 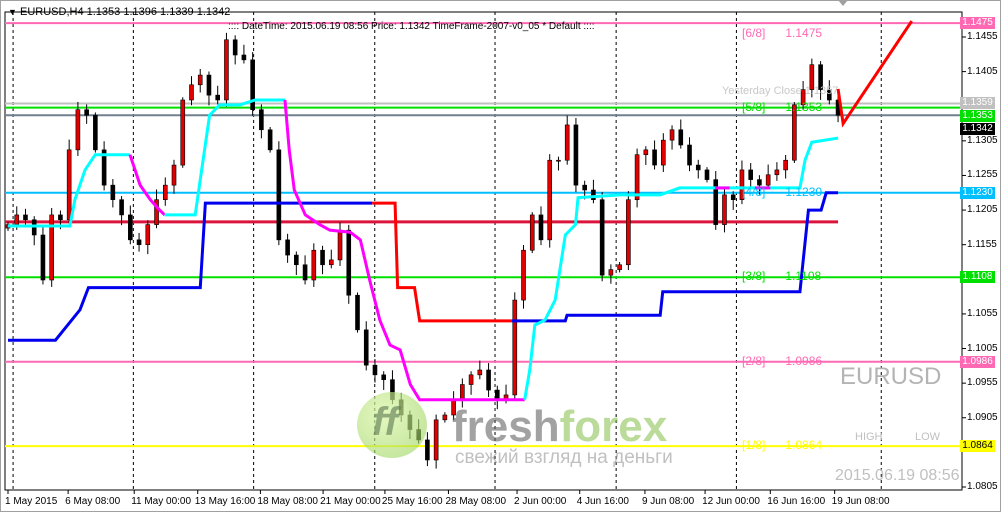 What do you see at coordinates (12, 12) in the screenshot?
I see `chart-menu-icon: ▼` at bounding box center [12, 12].